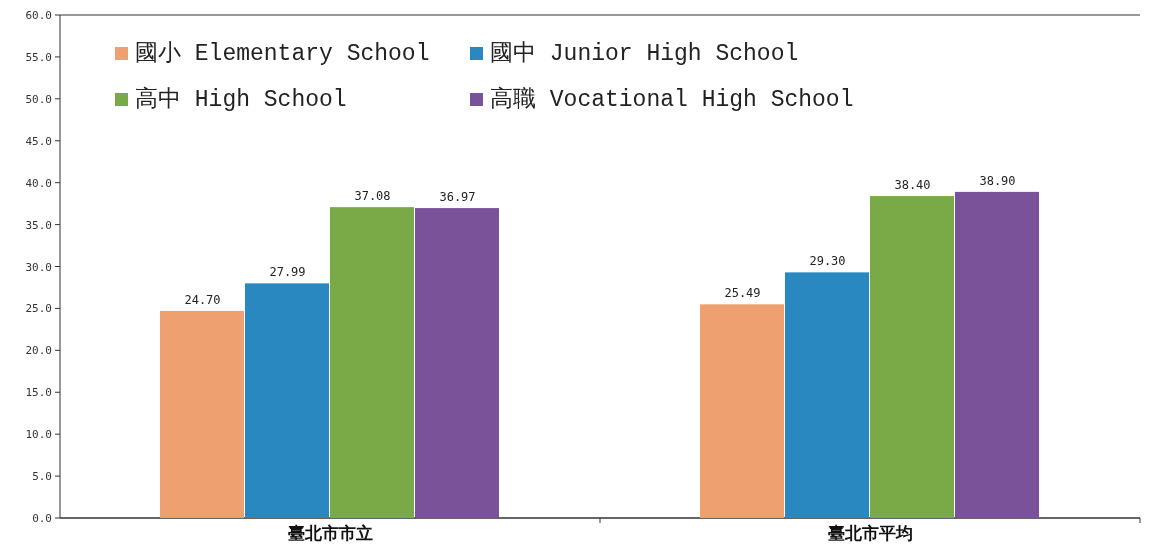 The width and height of the screenshot is (1152, 545). I want to click on data-label: 25.49, so click(742, 293).